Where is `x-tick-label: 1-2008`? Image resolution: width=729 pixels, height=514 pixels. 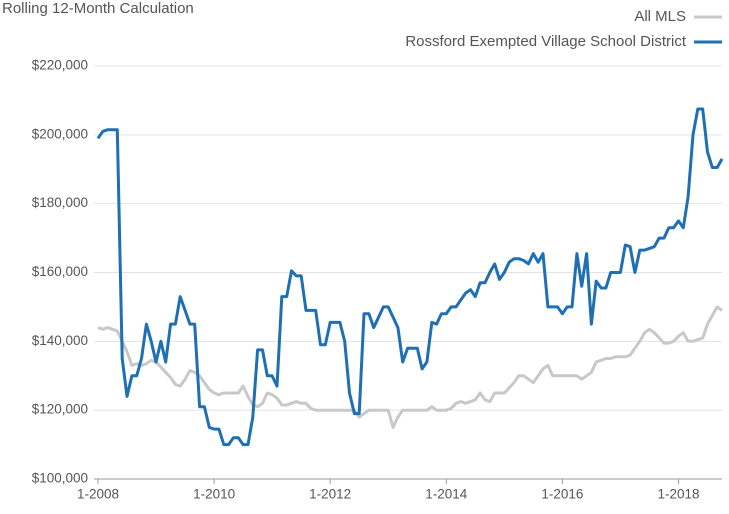
x-tick-label: 1-2008 is located at coordinates (98, 494).